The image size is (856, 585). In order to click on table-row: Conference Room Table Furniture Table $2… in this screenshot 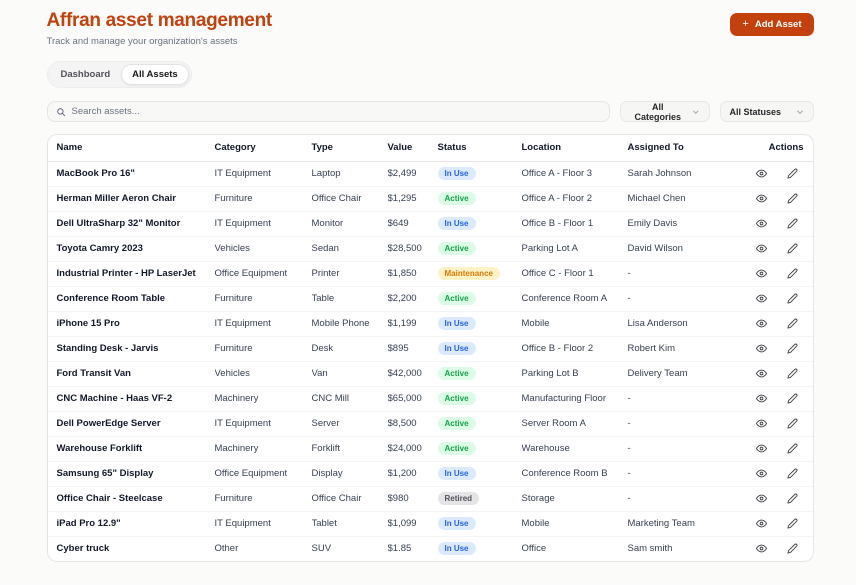, I will do `click(430, 299)`.